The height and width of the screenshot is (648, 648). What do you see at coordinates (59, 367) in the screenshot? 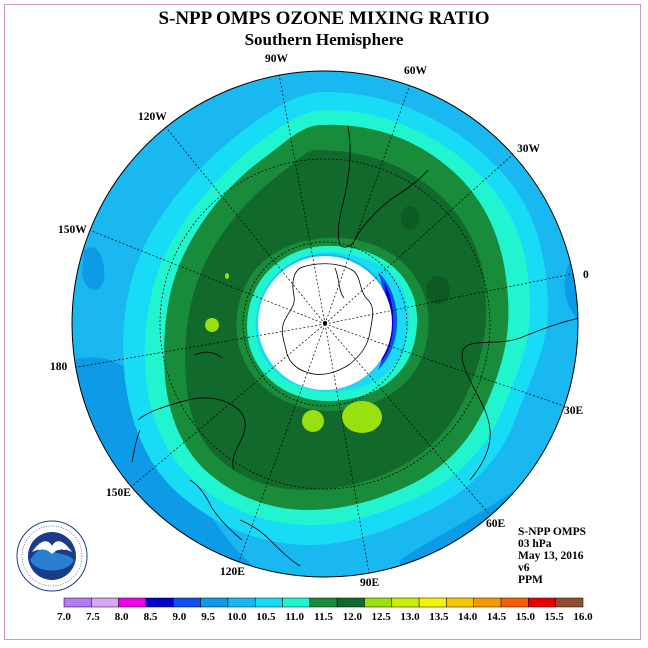
I see `lon-label-180: 180` at bounding box center [59, 367].